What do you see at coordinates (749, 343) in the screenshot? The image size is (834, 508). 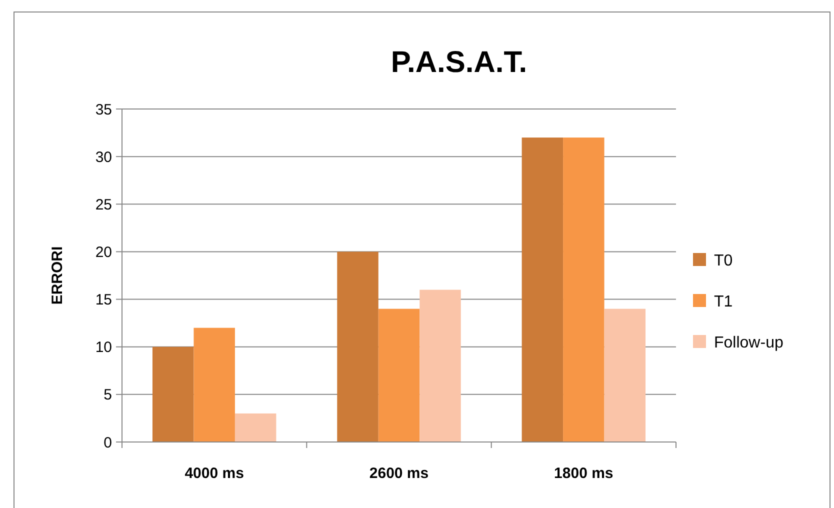 I see `legend-label: Follow-up` at bounding box center [749, 343].